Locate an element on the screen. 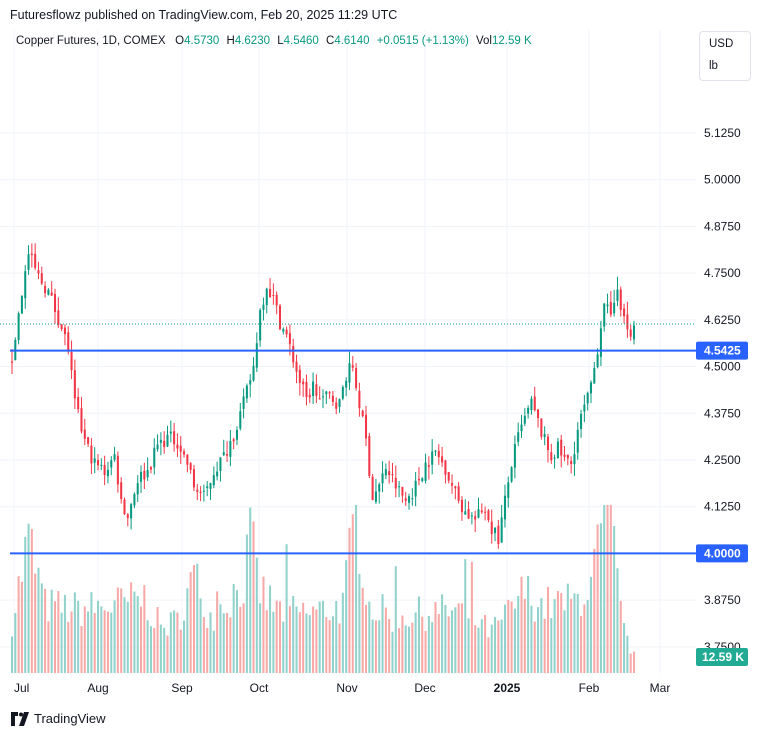 The width and height of the screenshot is (764, 737). low-value: 4.5460 is located at coordinates (301, 41).